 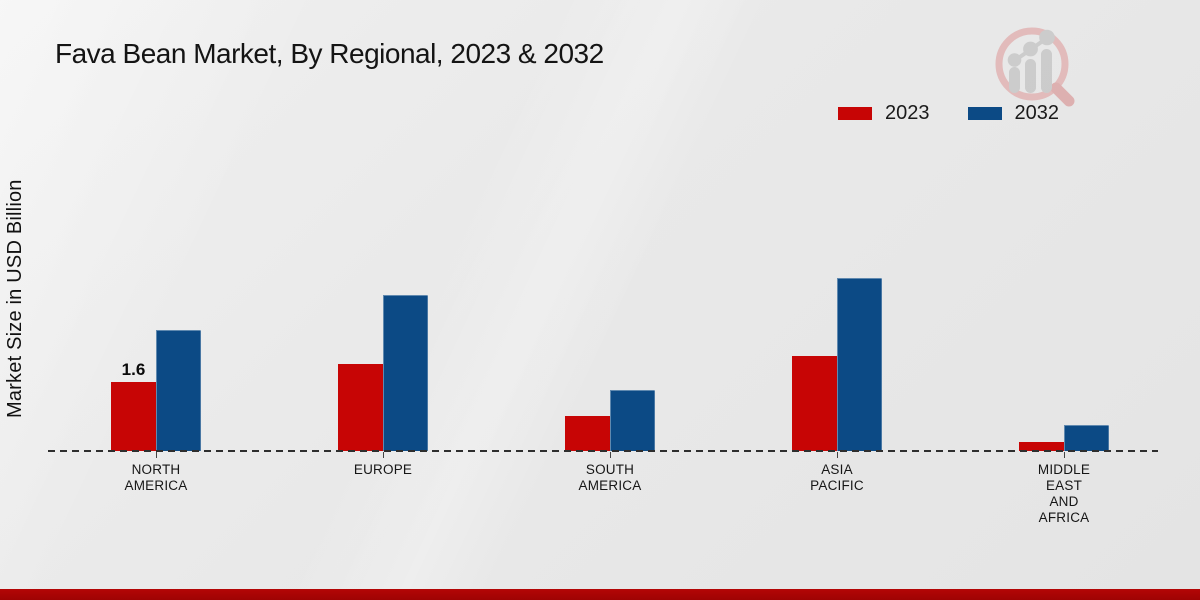 What do you see at coordinates (984, 113) in the screenshot?
I see `legend-swatch-2032` at bounding box center [984, 113].